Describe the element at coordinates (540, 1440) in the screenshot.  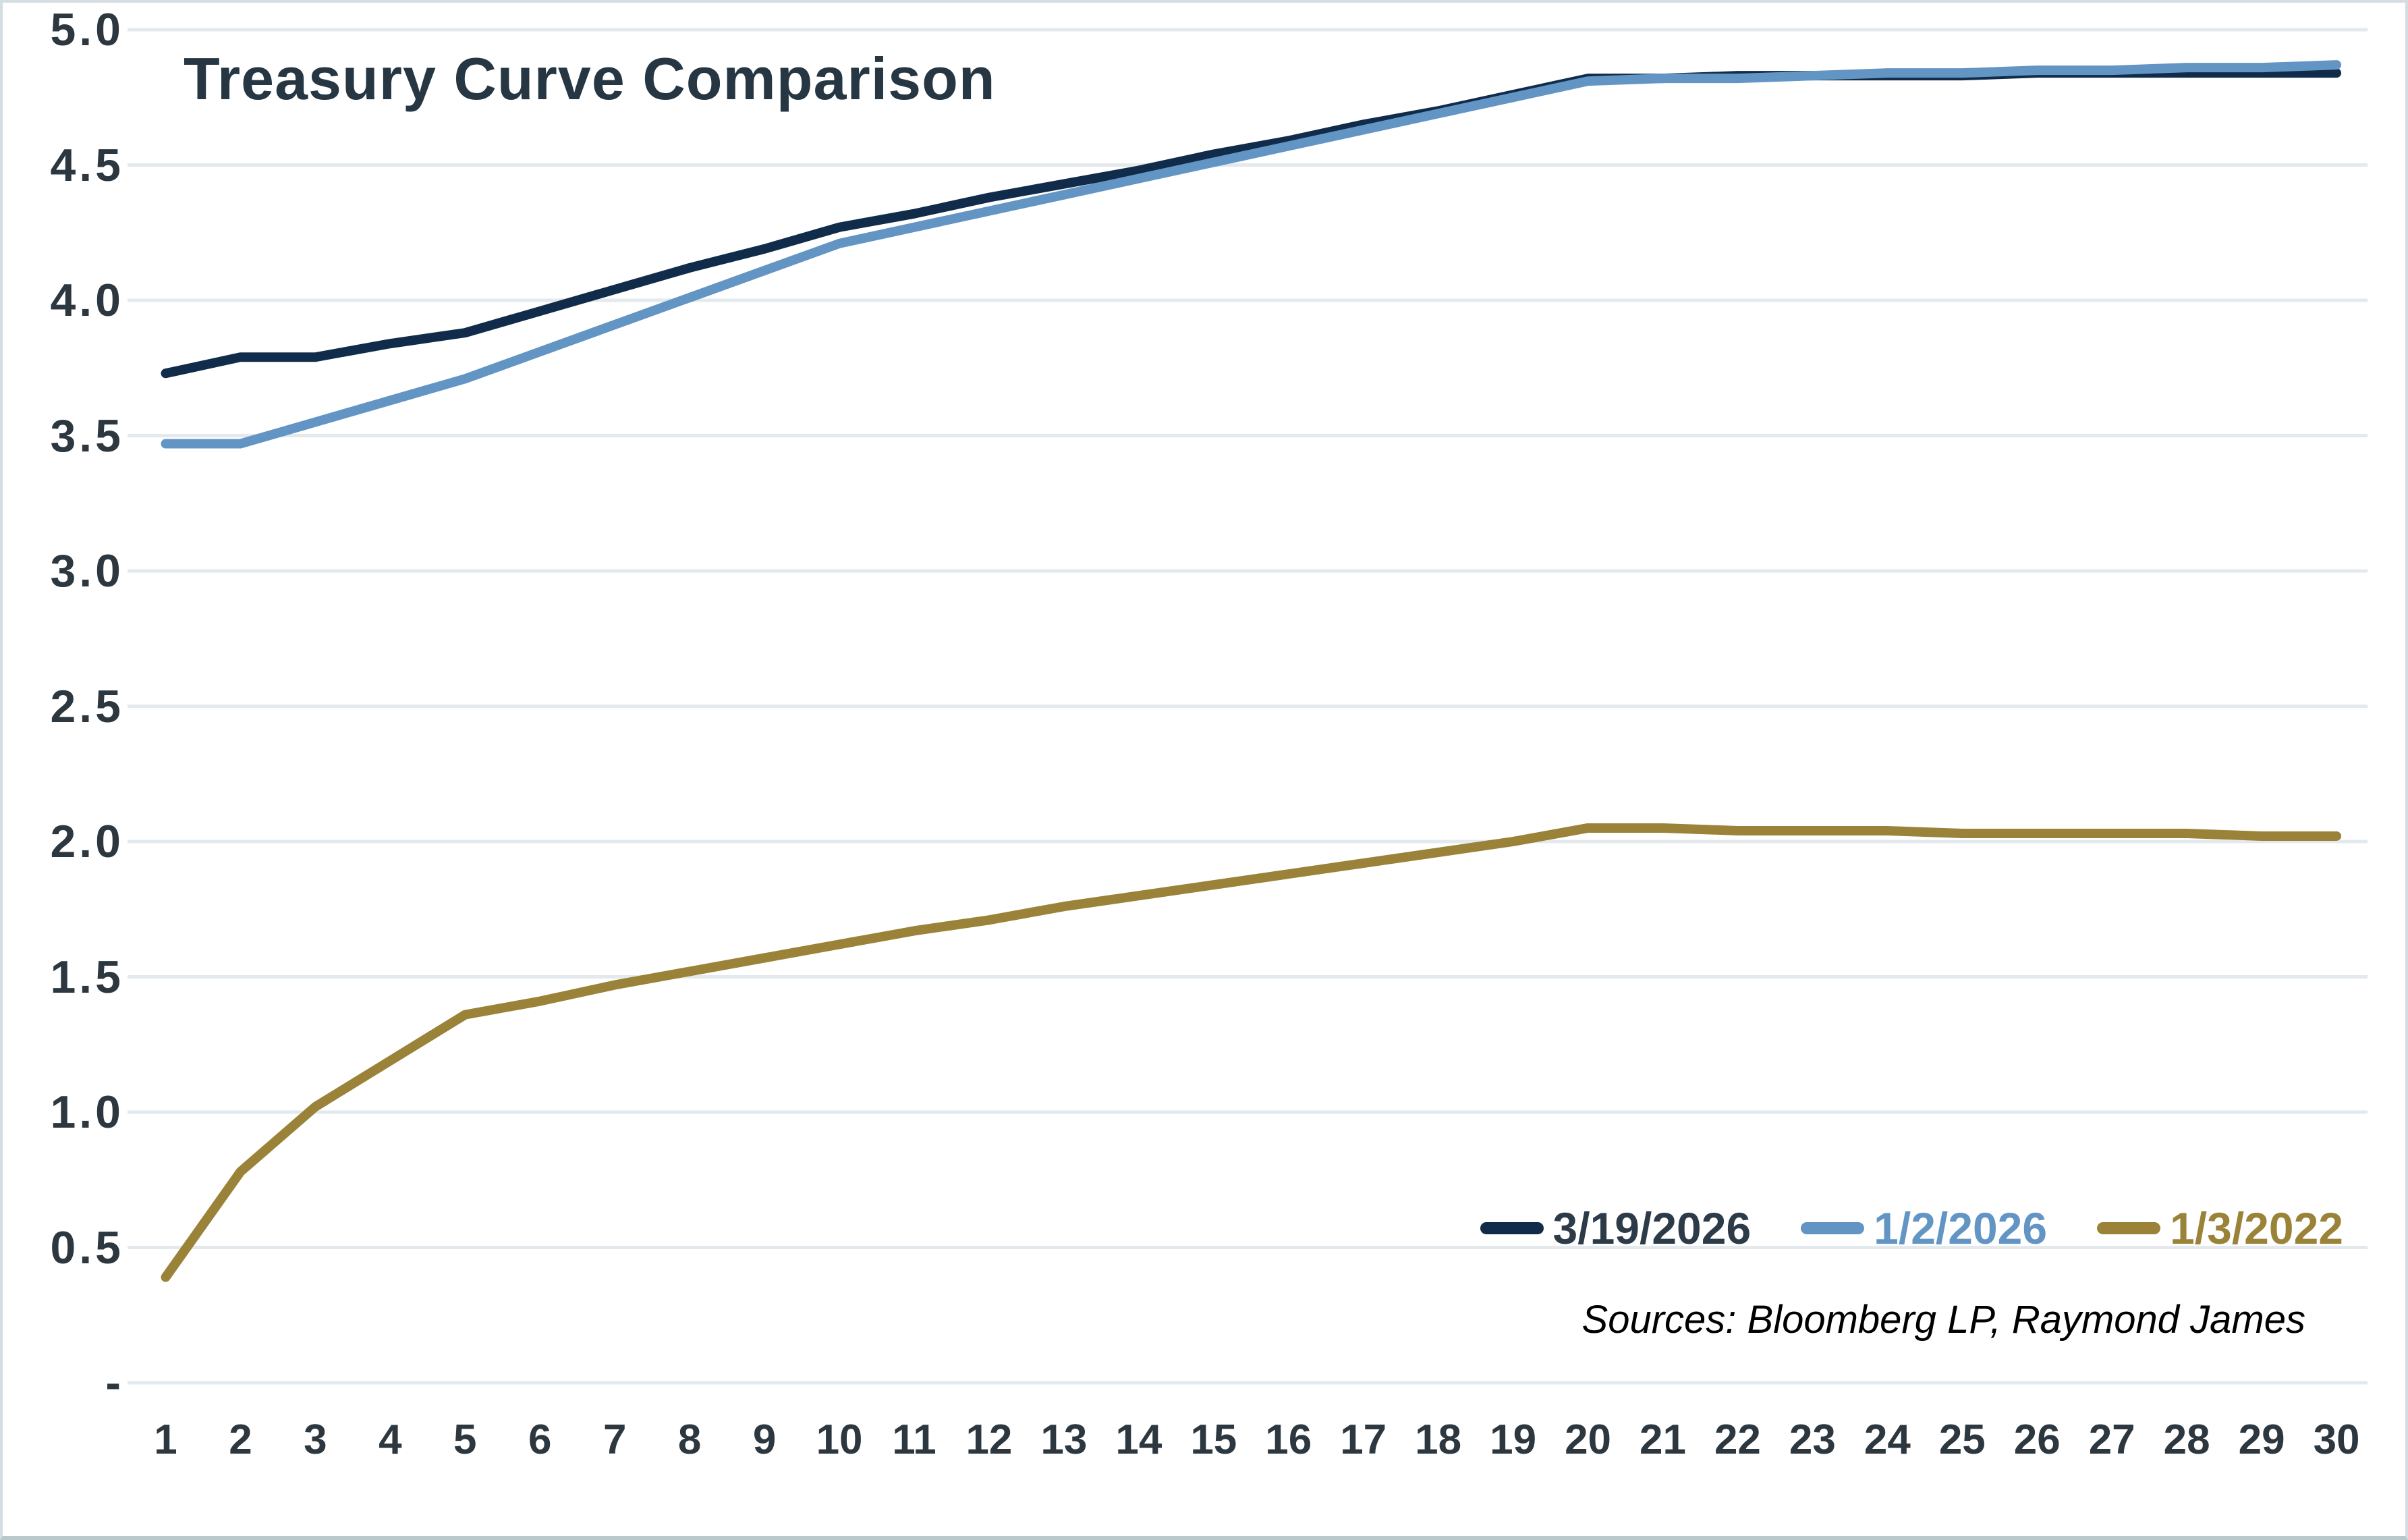
I see `x-axis-label: 6` at that location.